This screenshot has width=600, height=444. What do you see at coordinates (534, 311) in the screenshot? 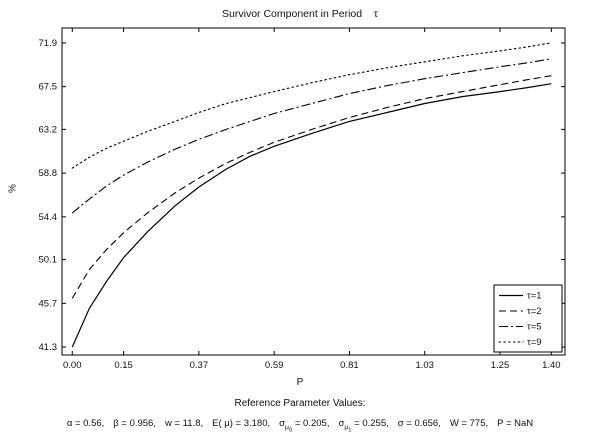
I see `legend-label-τ=2: τ=2` at bounding box center [534, 311].